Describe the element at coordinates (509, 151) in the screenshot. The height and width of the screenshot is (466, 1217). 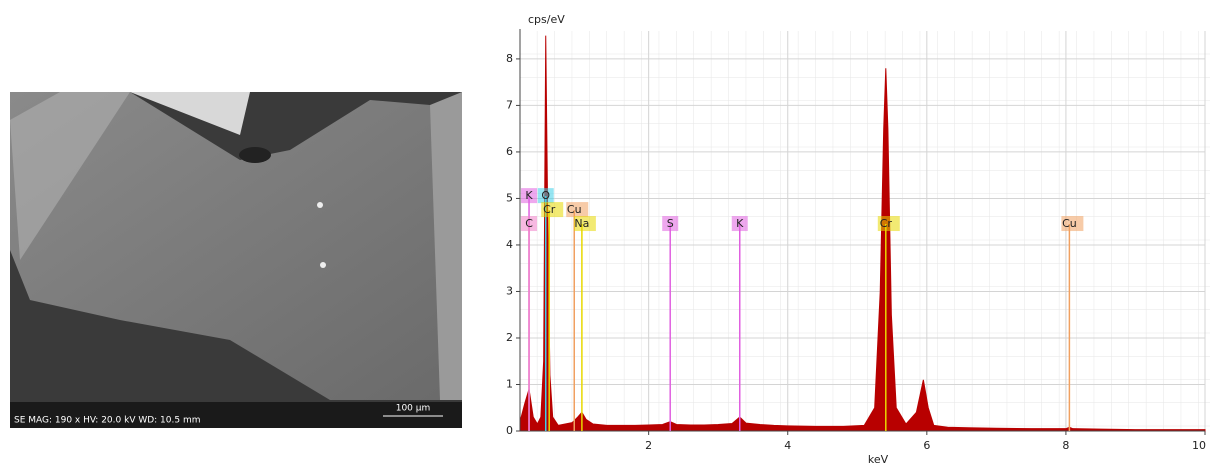
I see `y-tick-label: 6` at that location.